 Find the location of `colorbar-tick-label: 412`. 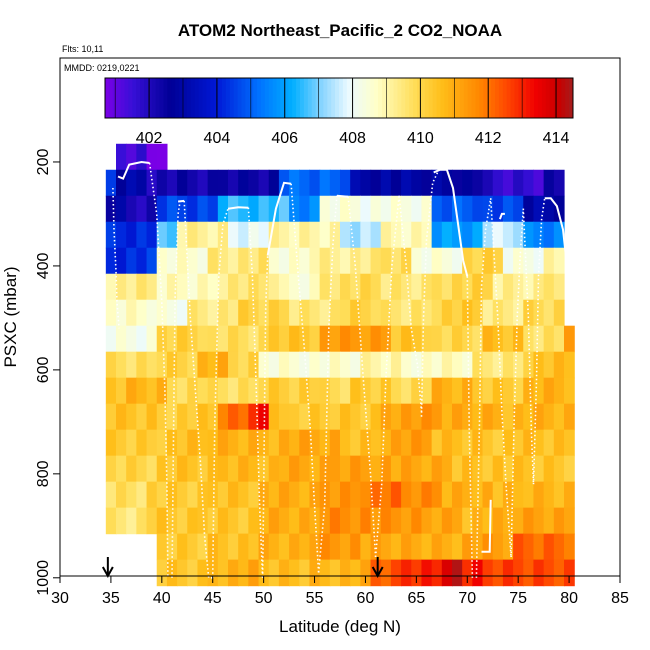

colorbar-tick-label: 412 is located at coordinates (488, 138).